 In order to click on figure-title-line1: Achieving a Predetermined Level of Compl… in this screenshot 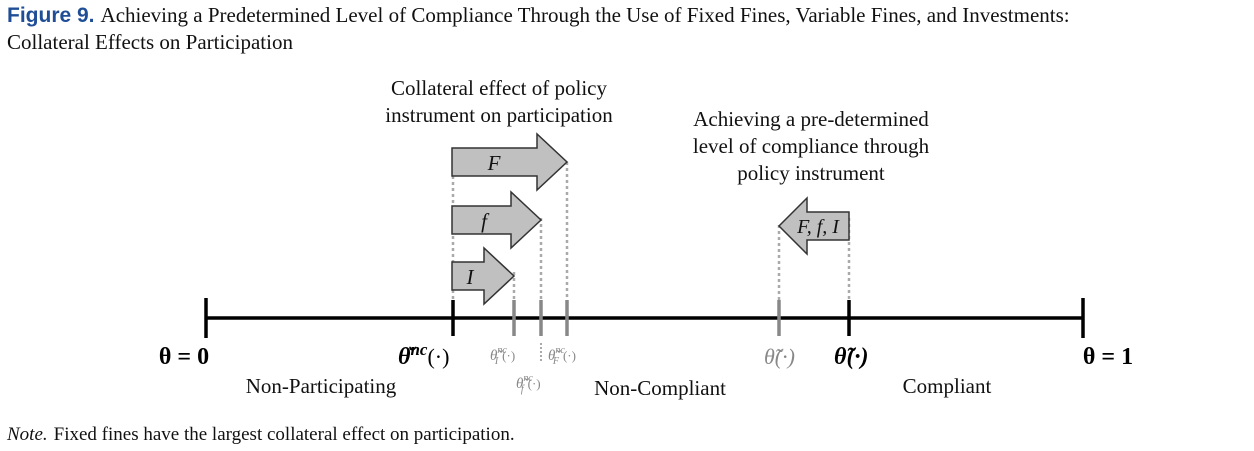, I will do `click(585, 15)`.